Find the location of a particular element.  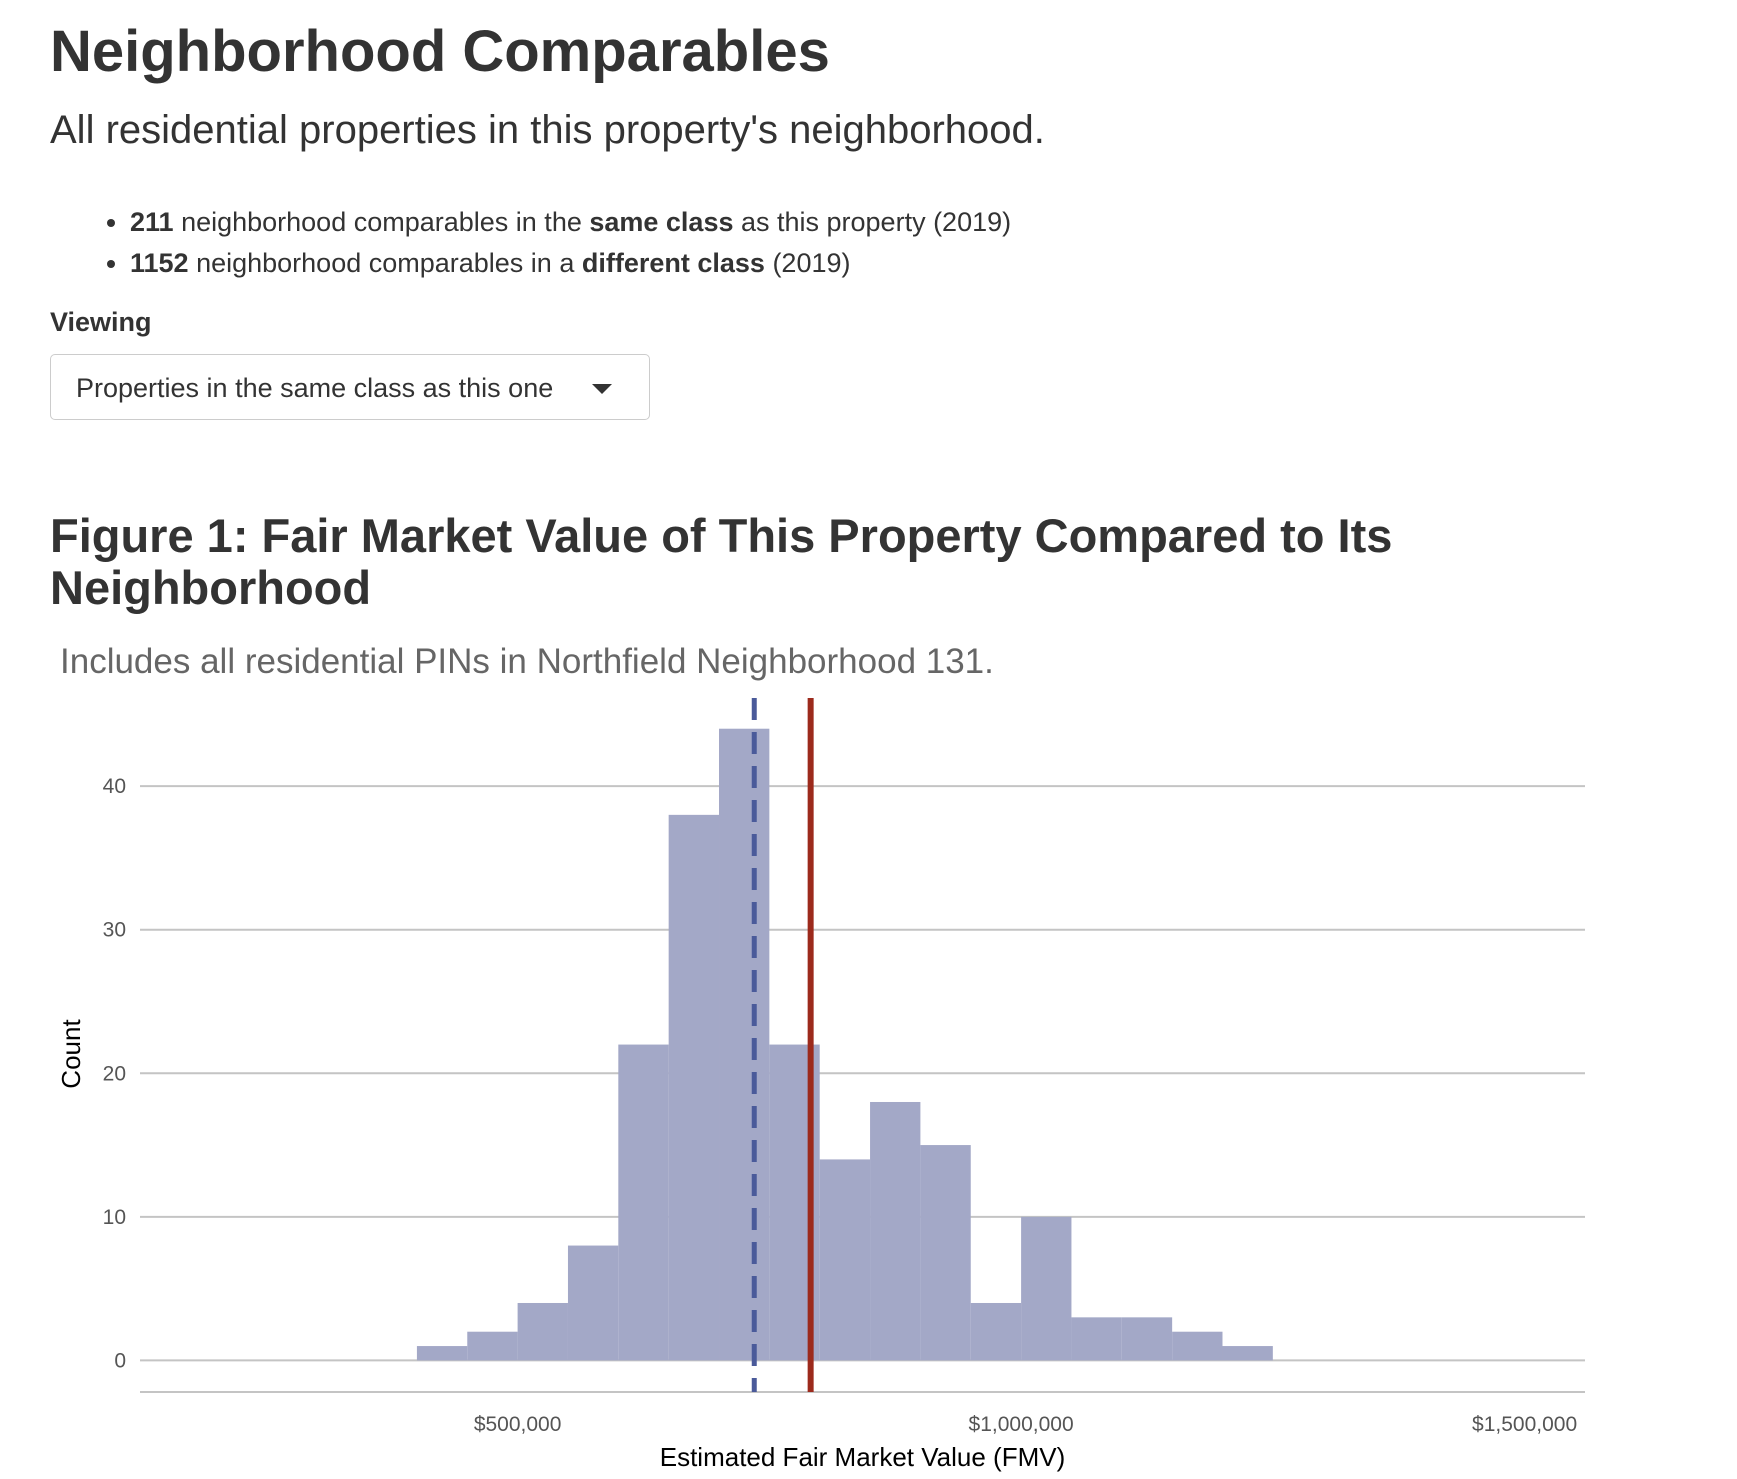

x-tick-label: $500,000 is located at coordinates (518, 1424).